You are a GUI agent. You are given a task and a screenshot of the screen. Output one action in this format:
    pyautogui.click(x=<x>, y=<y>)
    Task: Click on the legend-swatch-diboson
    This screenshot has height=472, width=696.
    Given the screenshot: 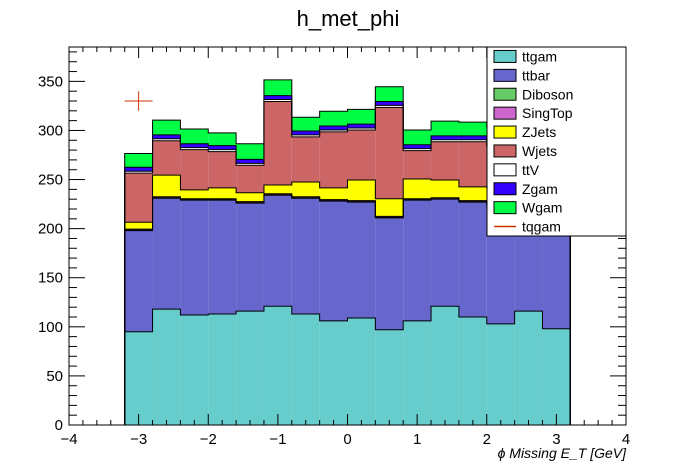 What is the action you would take?
    pyautogui.click(x=505, y=94)
    